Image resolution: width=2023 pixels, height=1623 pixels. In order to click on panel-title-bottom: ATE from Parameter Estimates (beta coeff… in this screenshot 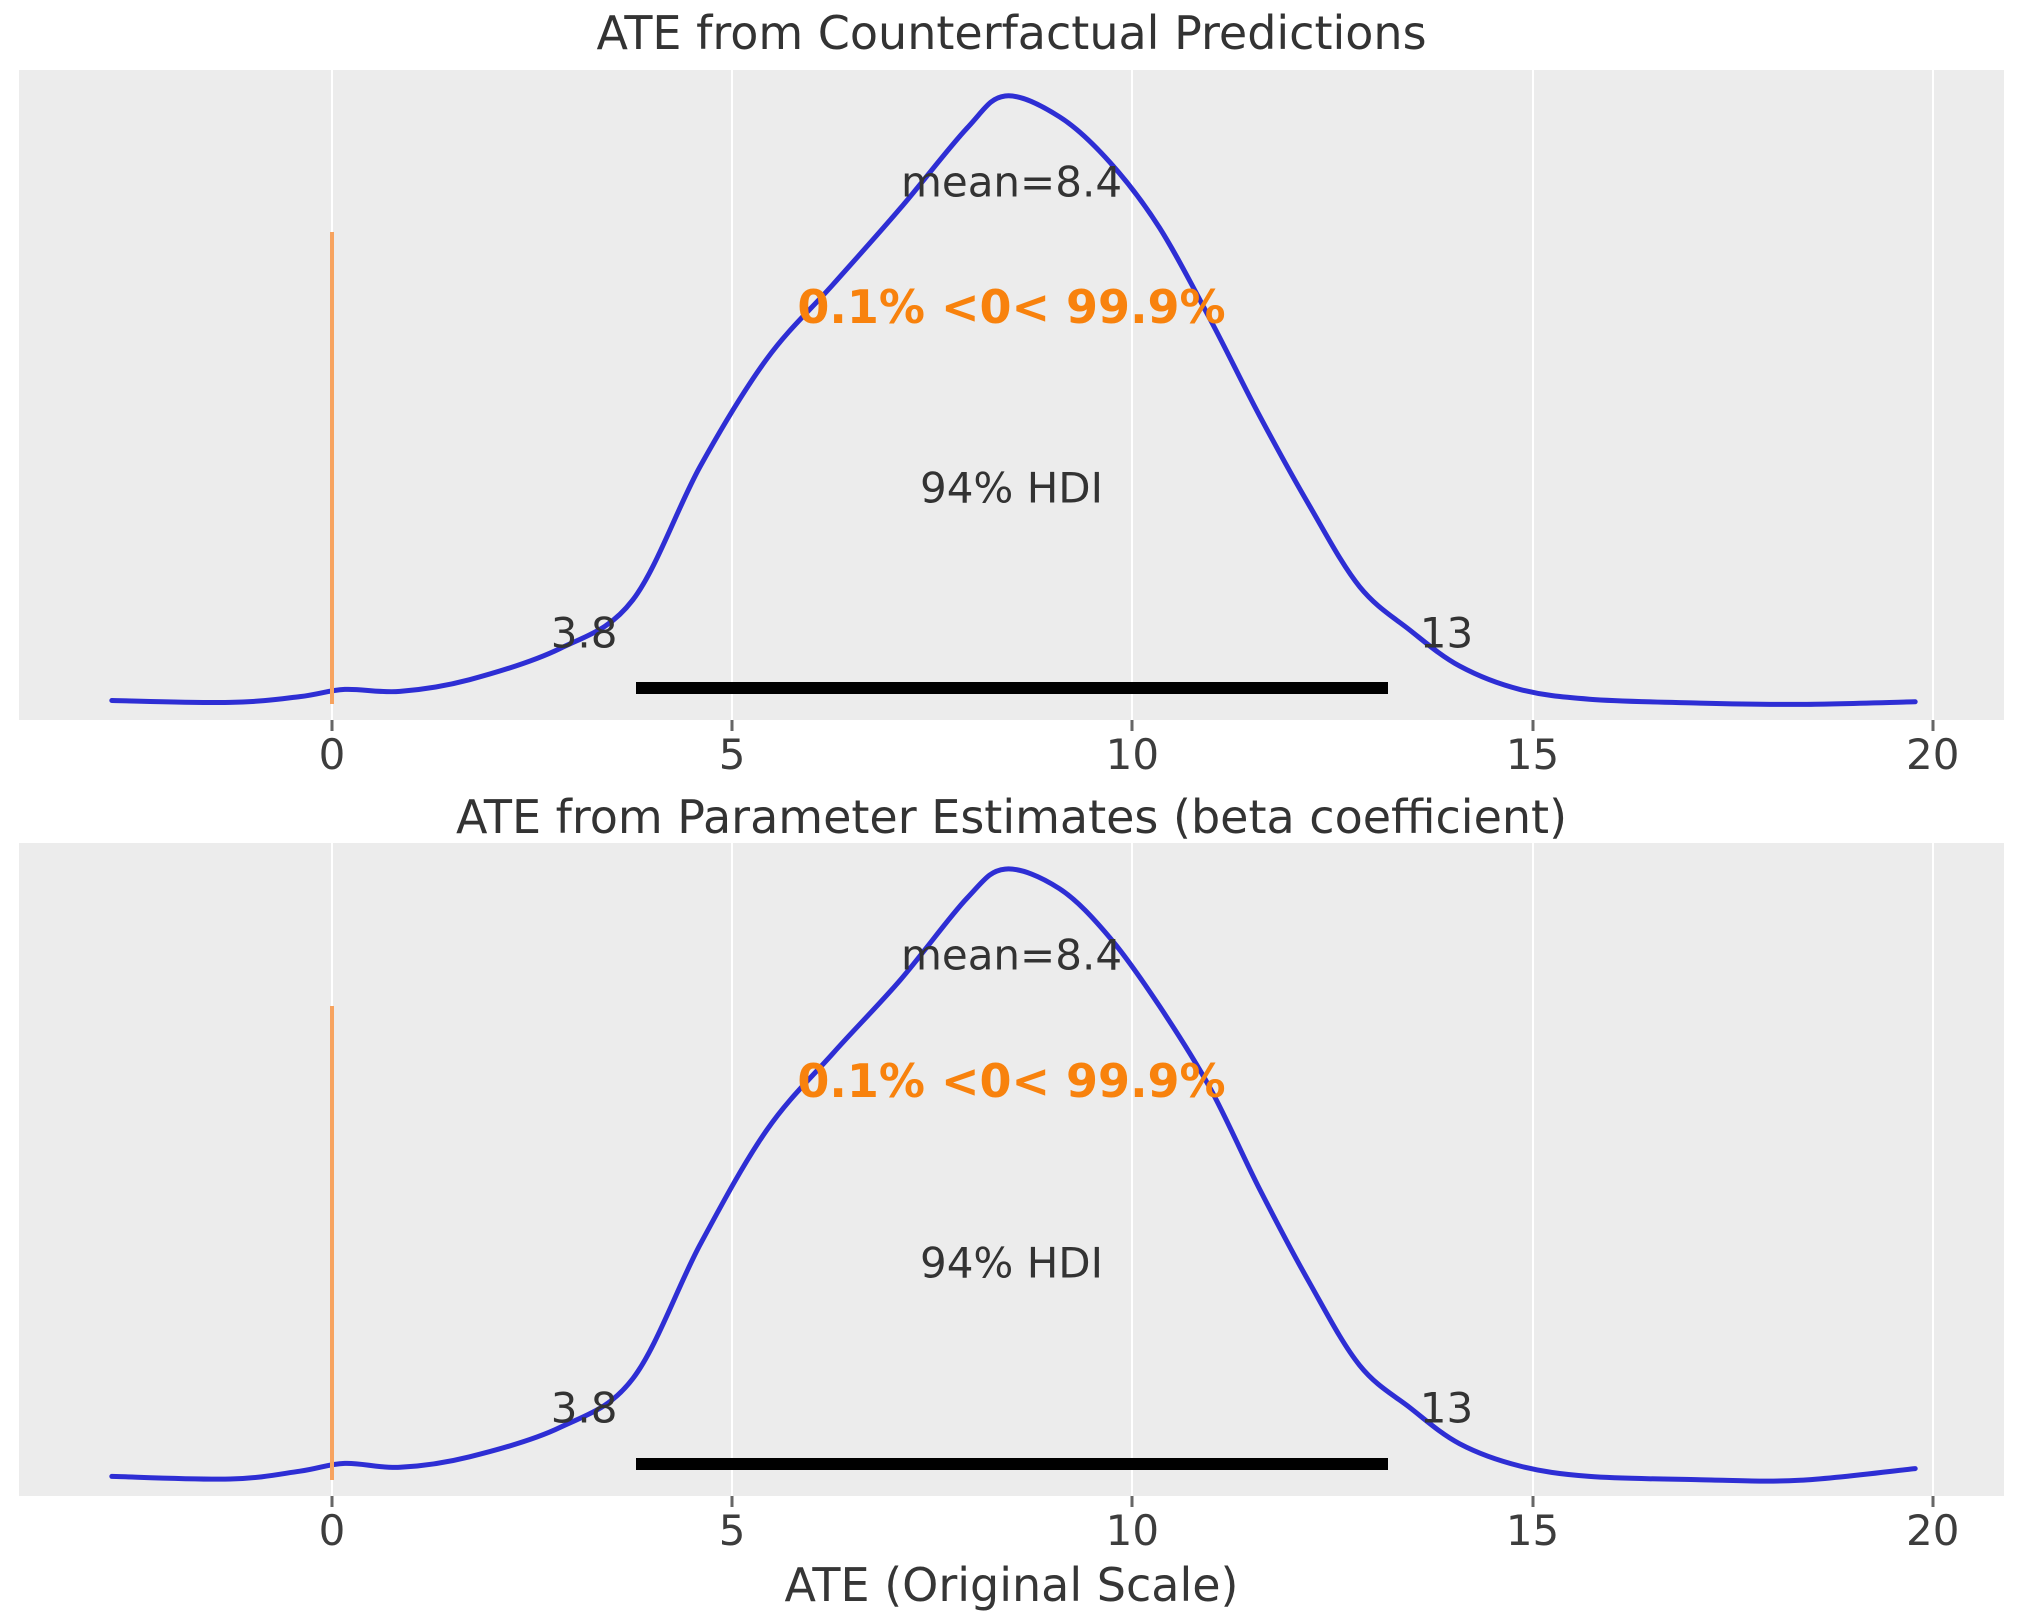, I will do `click(1011, 817)`.